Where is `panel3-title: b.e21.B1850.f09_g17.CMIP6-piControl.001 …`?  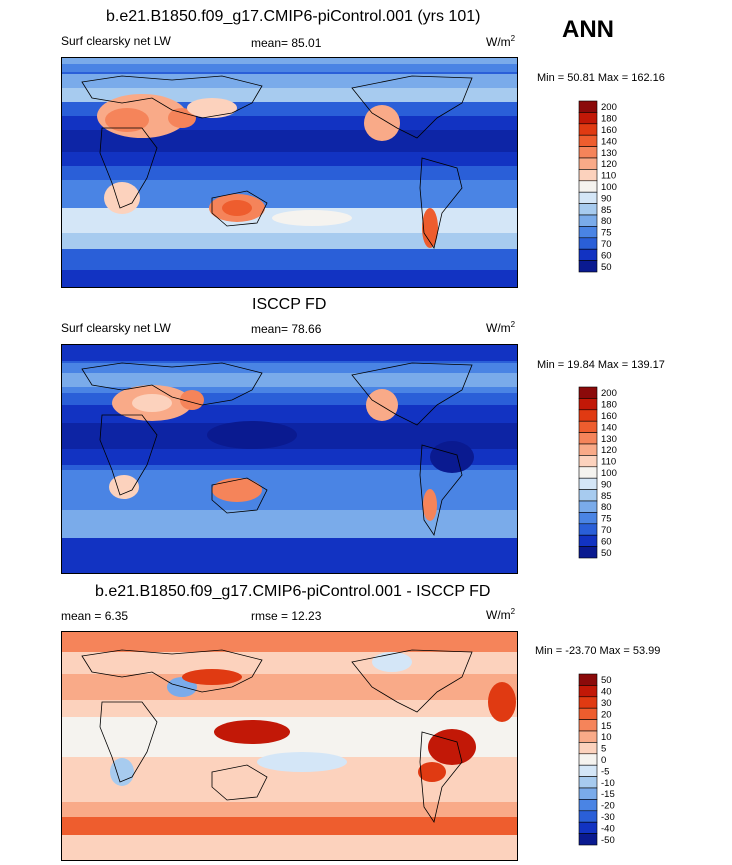
panel3-title: b.e21.B1850.f09_g17.CMIP6-piControl.001 … is located at coordinates (293, 591).